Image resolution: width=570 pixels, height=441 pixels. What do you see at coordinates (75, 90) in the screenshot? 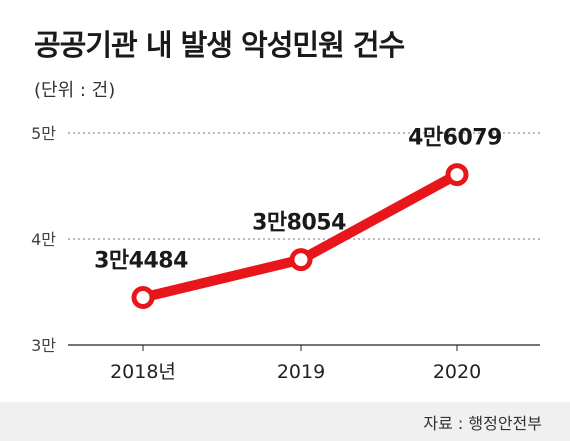
I see `unit-label: (단위 : 건)` at bounding box center [75, 90].